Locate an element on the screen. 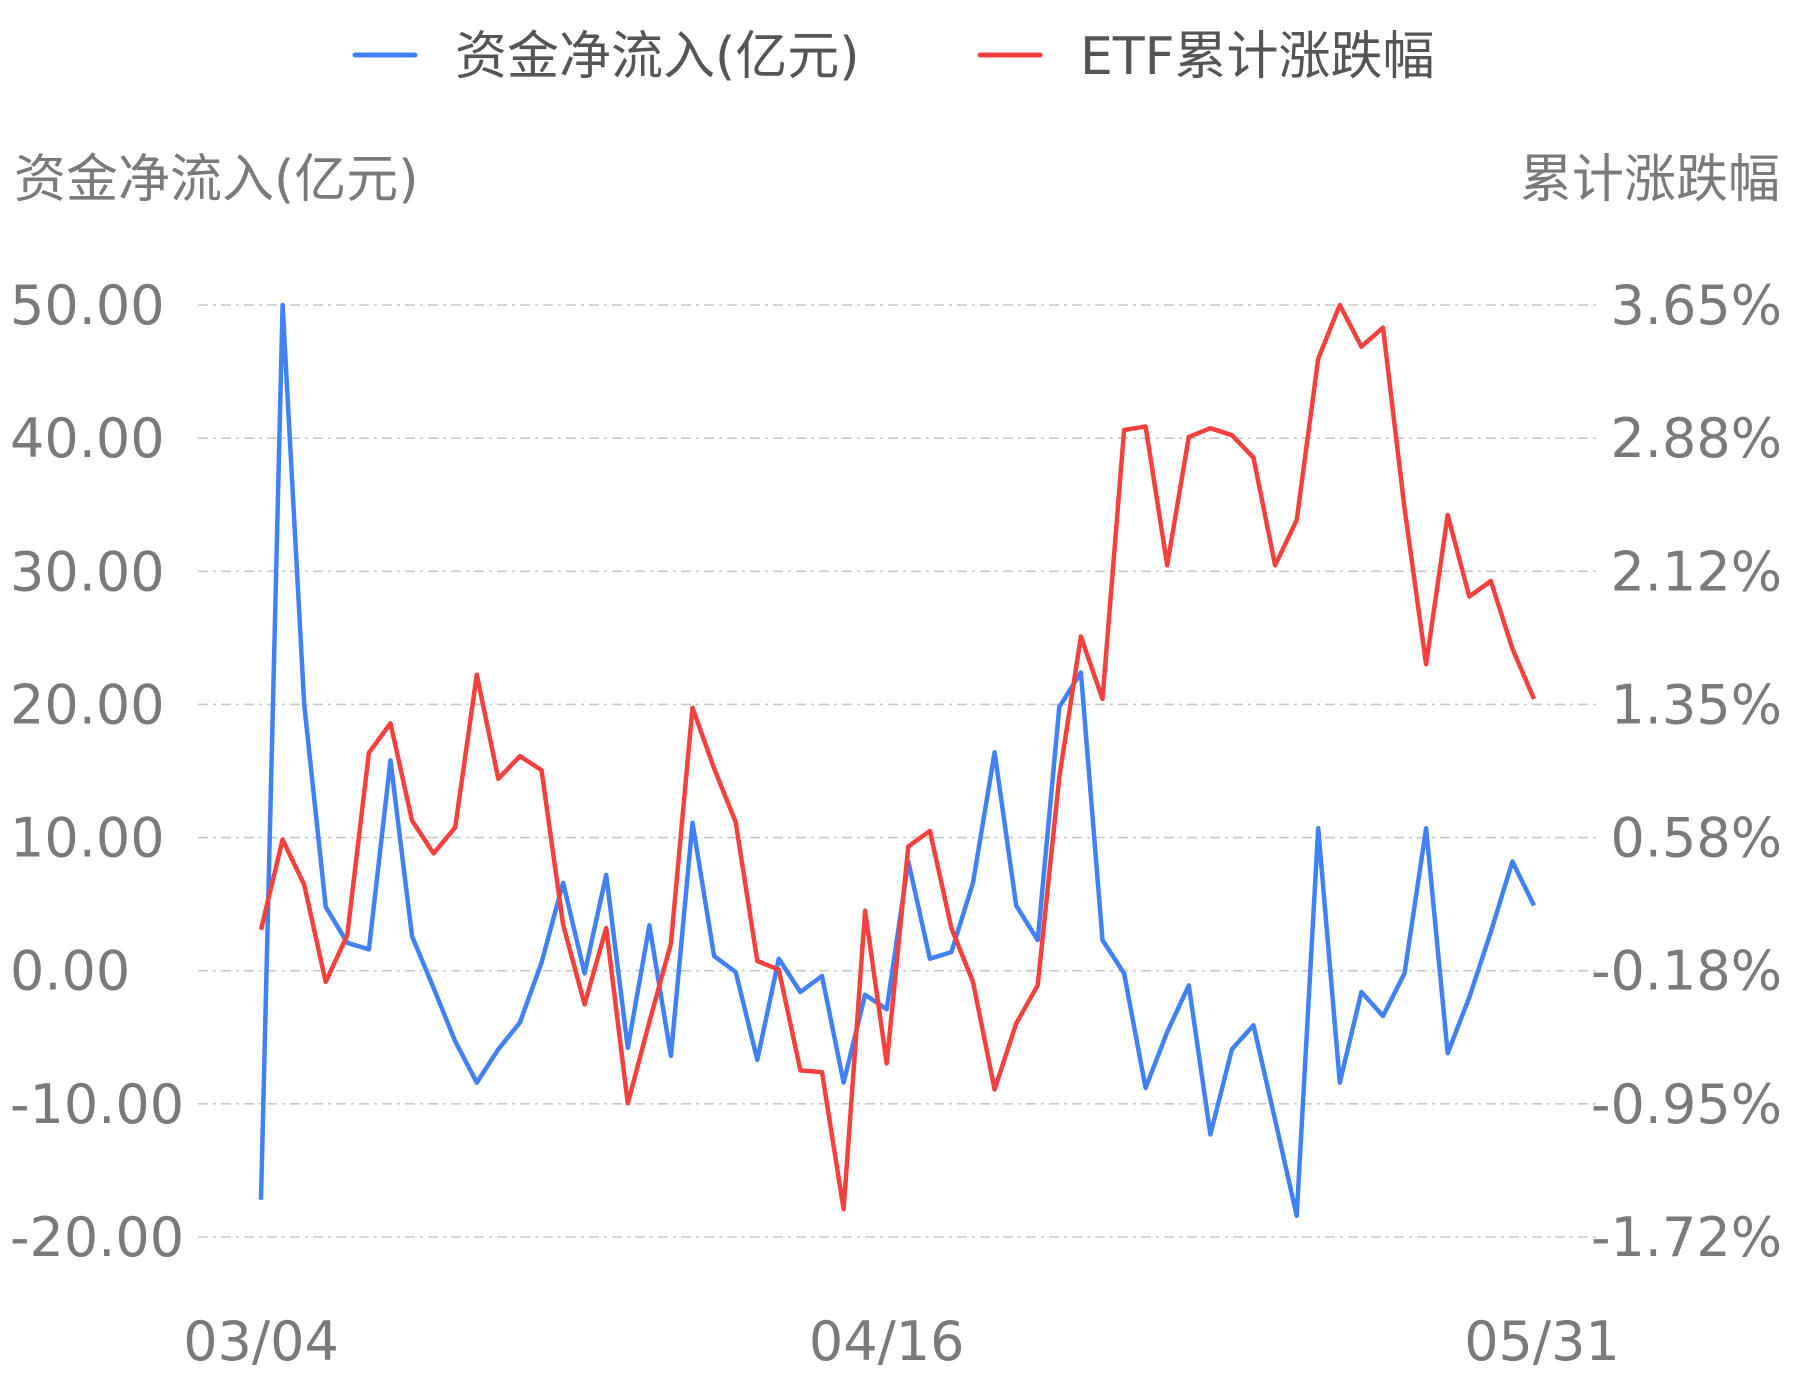  right-tick-label: -0.95% is located at coordinates (1686, 1104).